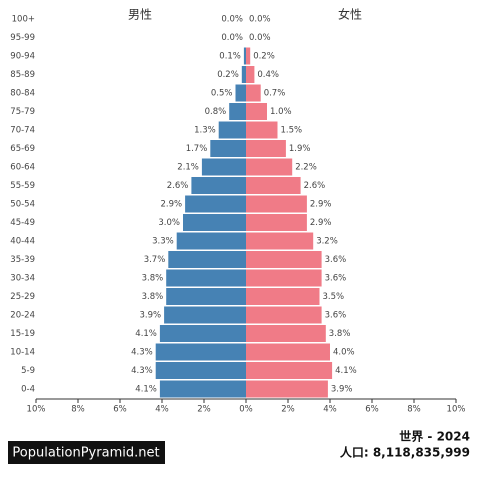  I want to click on age-label: 80-84, so click(22, 94).